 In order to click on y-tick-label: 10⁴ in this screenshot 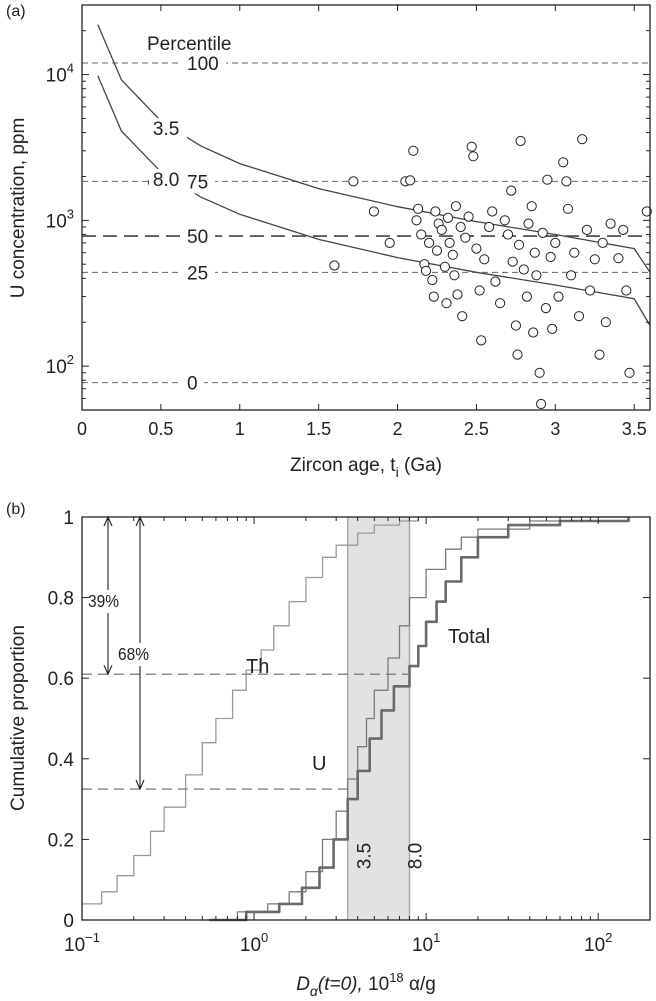, I will do `click(60, 74)`.